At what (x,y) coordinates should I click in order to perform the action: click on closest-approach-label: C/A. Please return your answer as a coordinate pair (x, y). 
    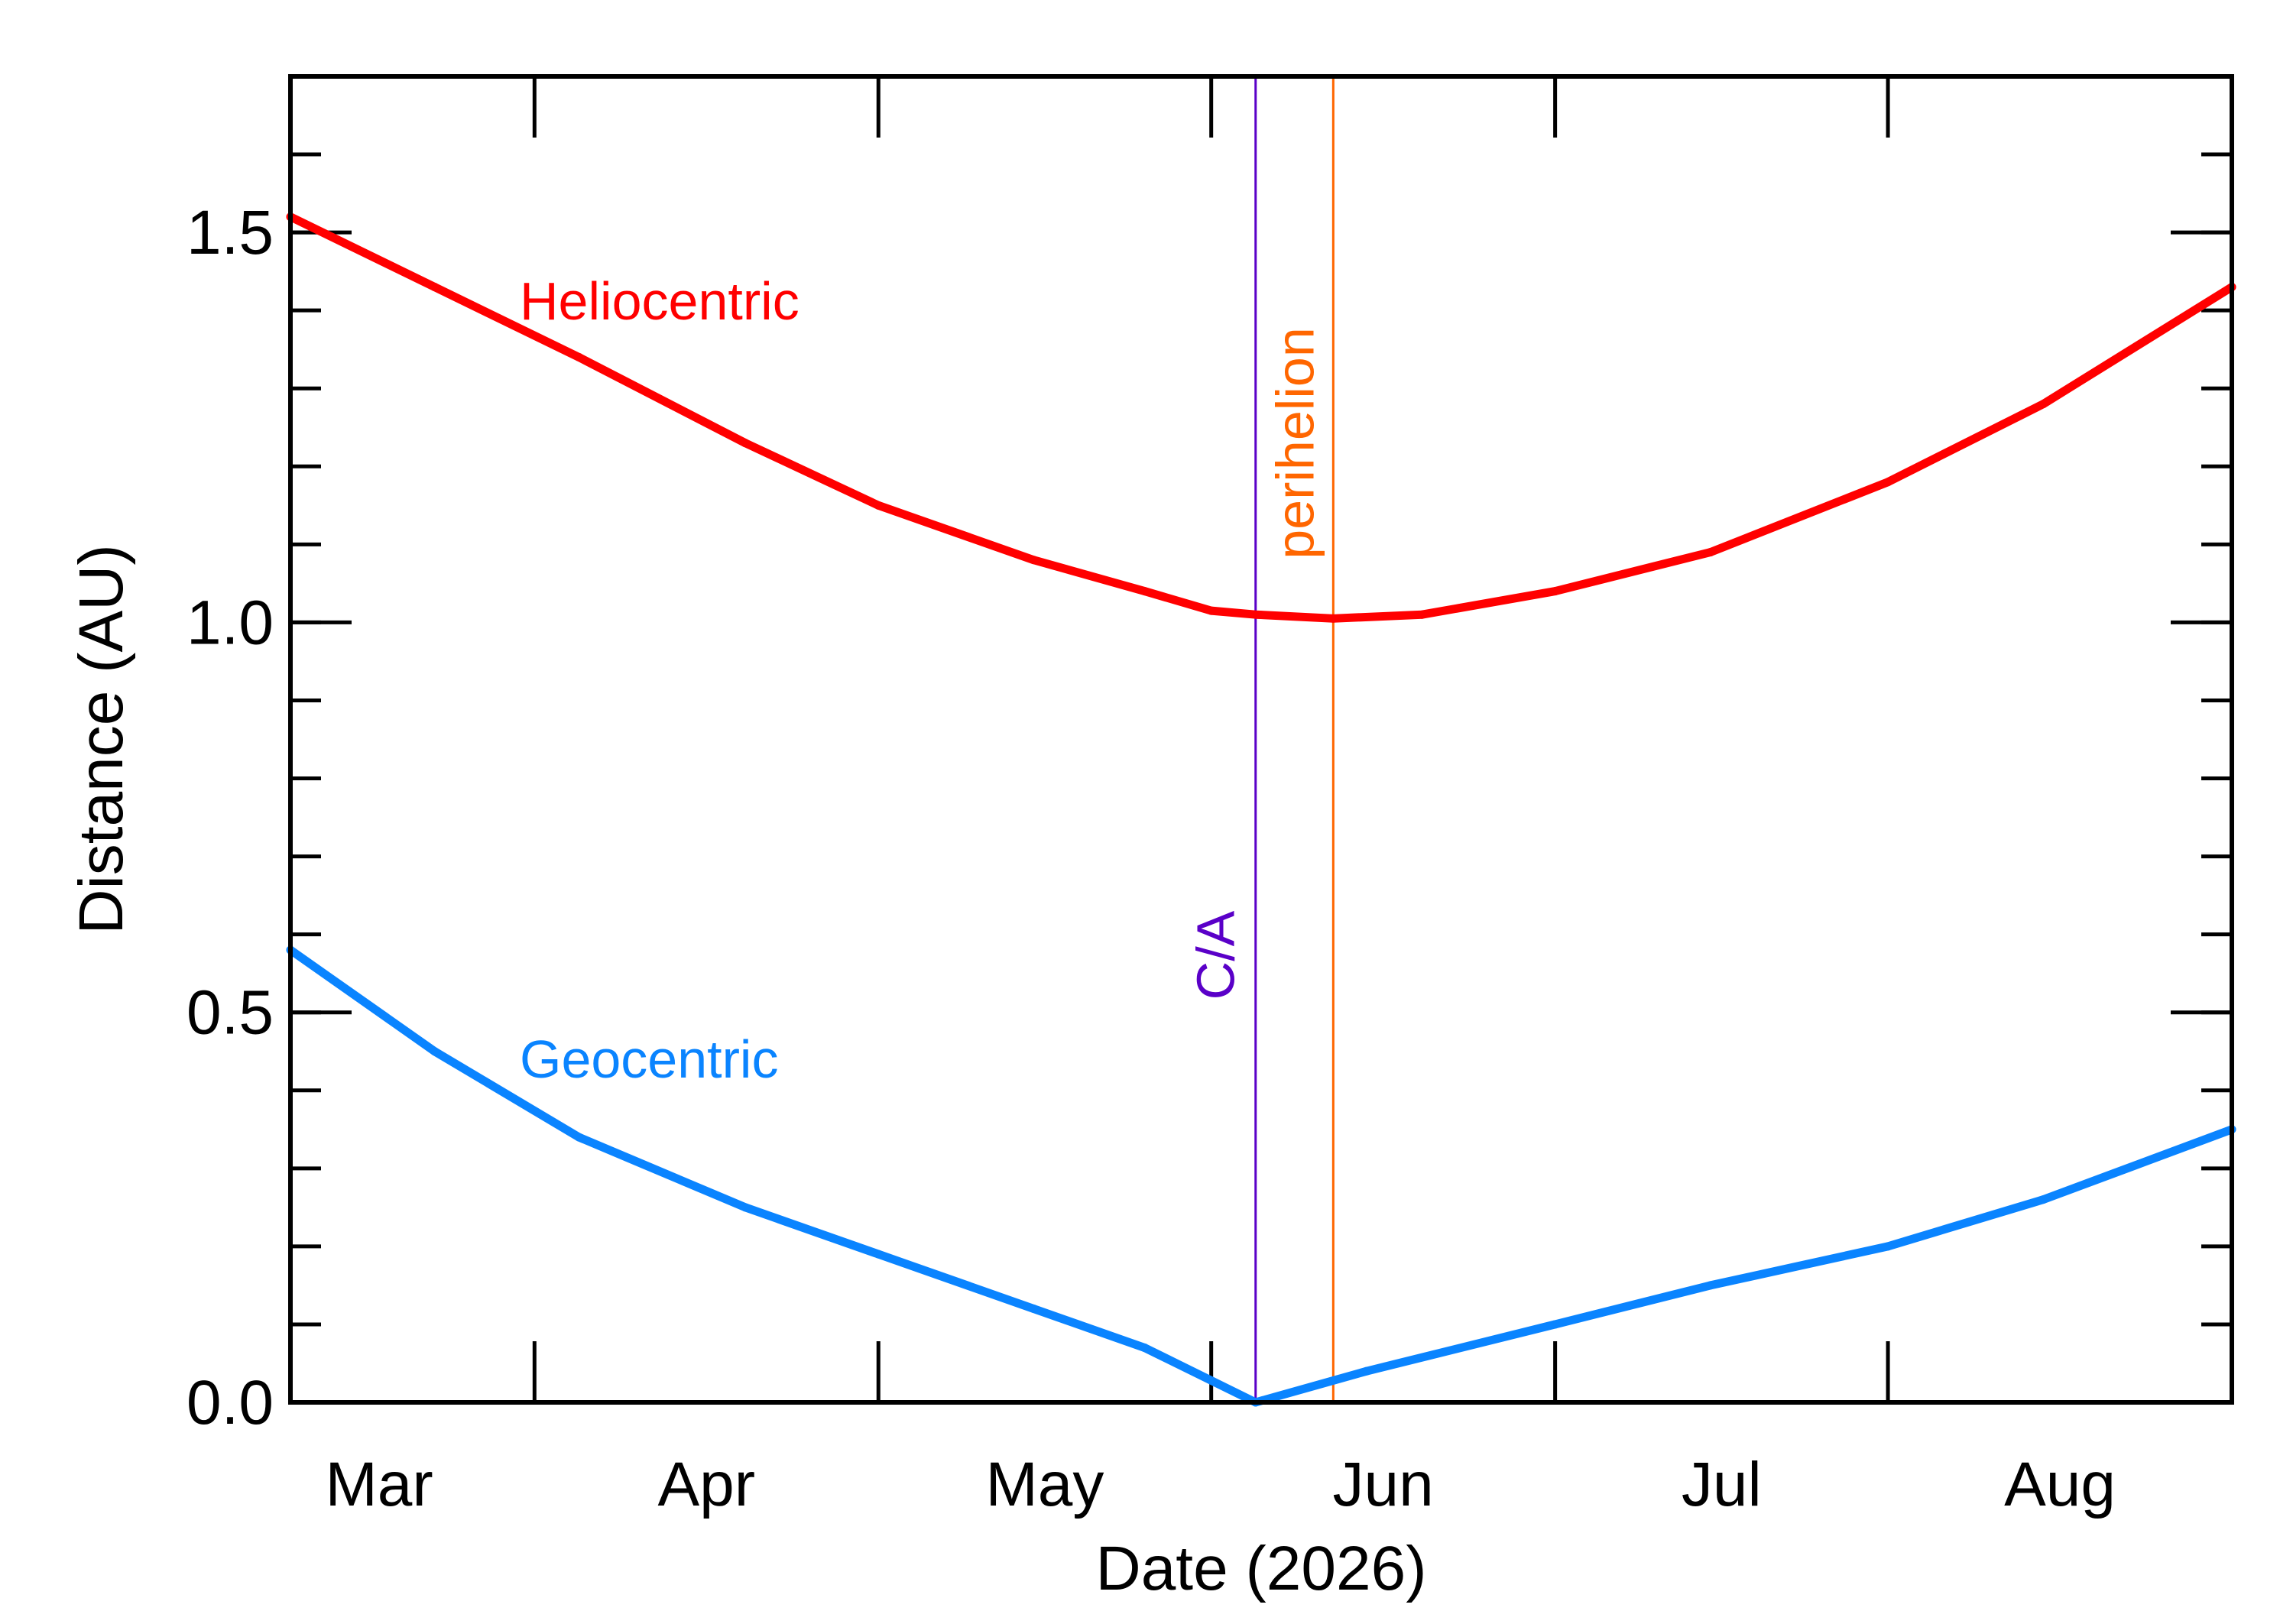
    Looking at the image, I should click on (1216, 955).